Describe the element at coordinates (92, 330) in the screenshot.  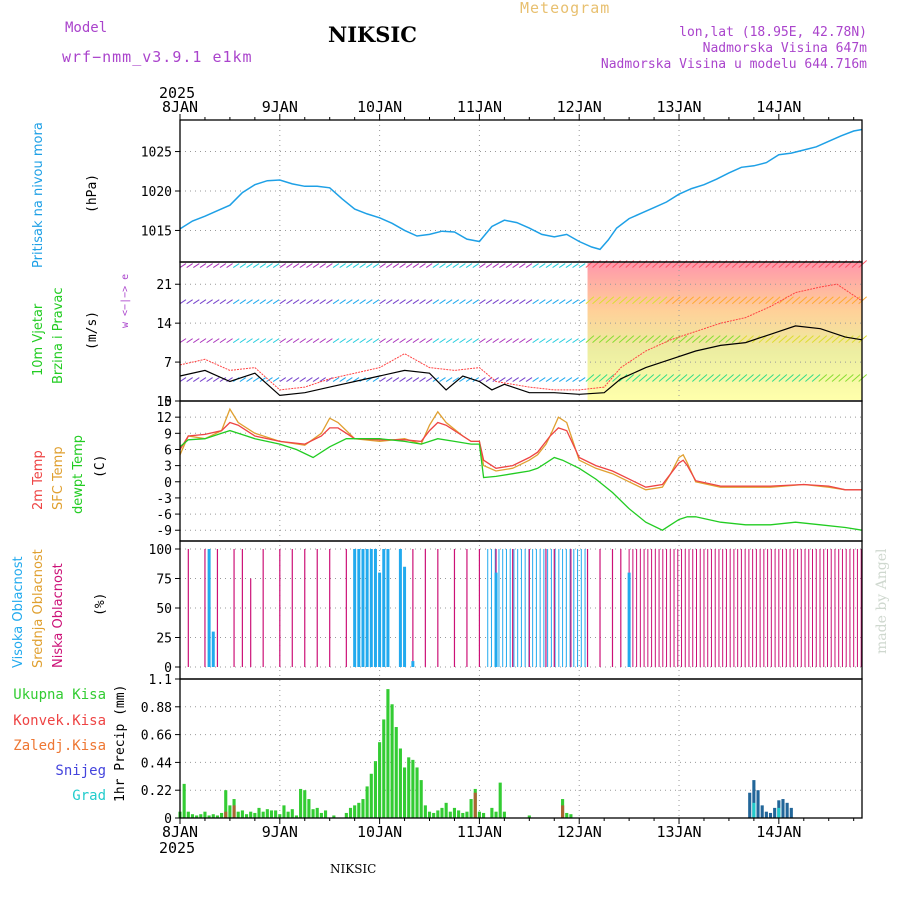
I see `wind-unit-label: (m/s)` at that location.